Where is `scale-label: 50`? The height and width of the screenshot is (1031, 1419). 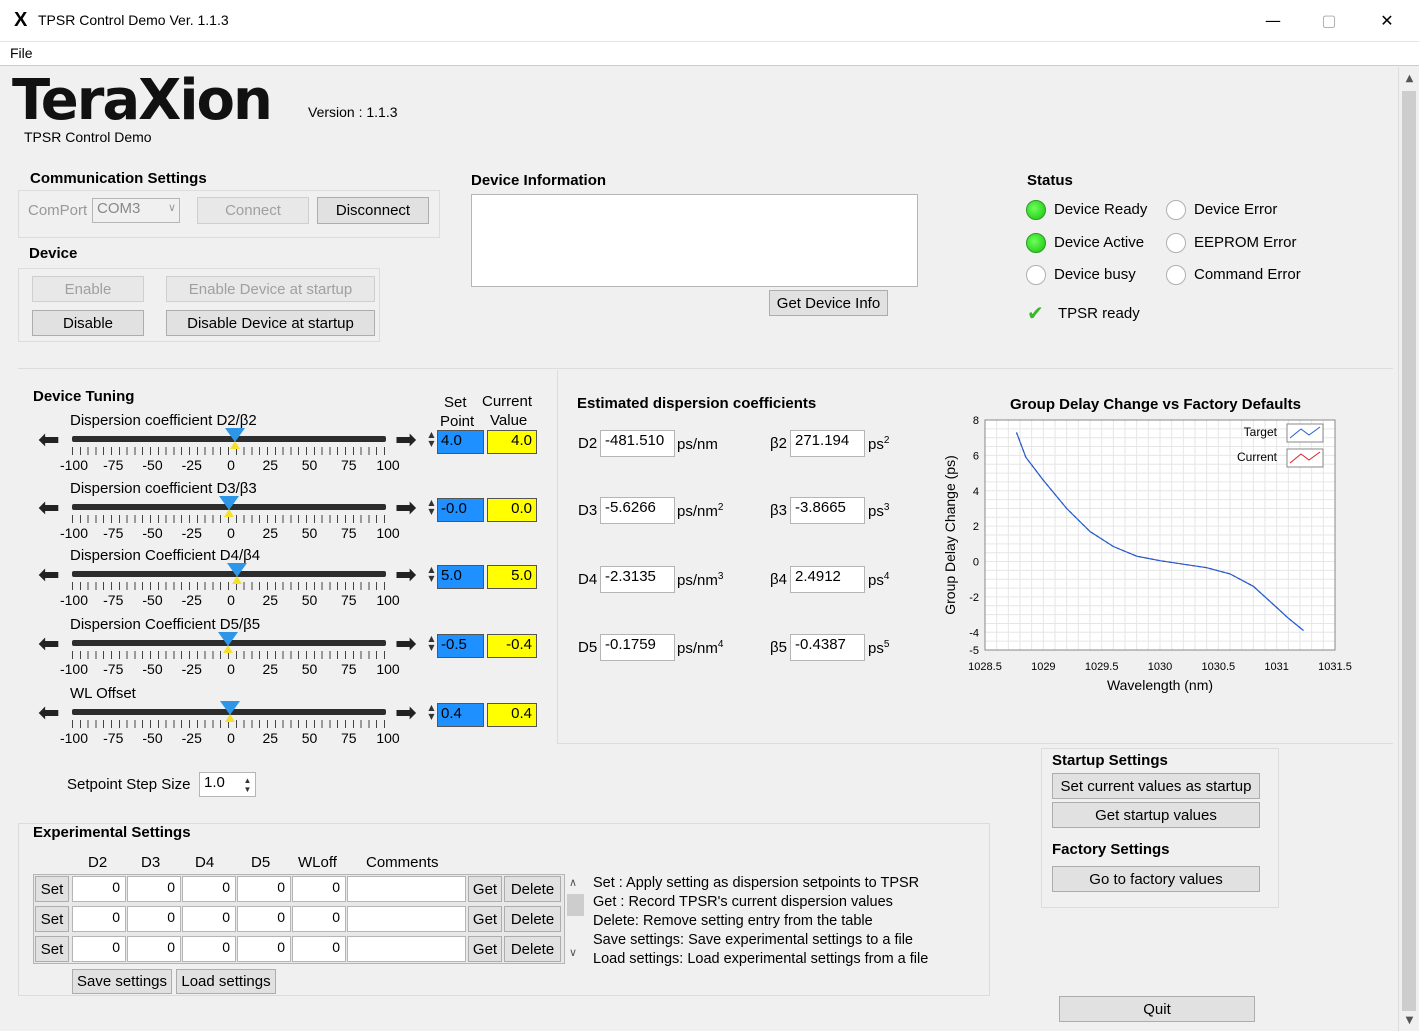 scale-label: 50 is located at coordinates (309, 738).